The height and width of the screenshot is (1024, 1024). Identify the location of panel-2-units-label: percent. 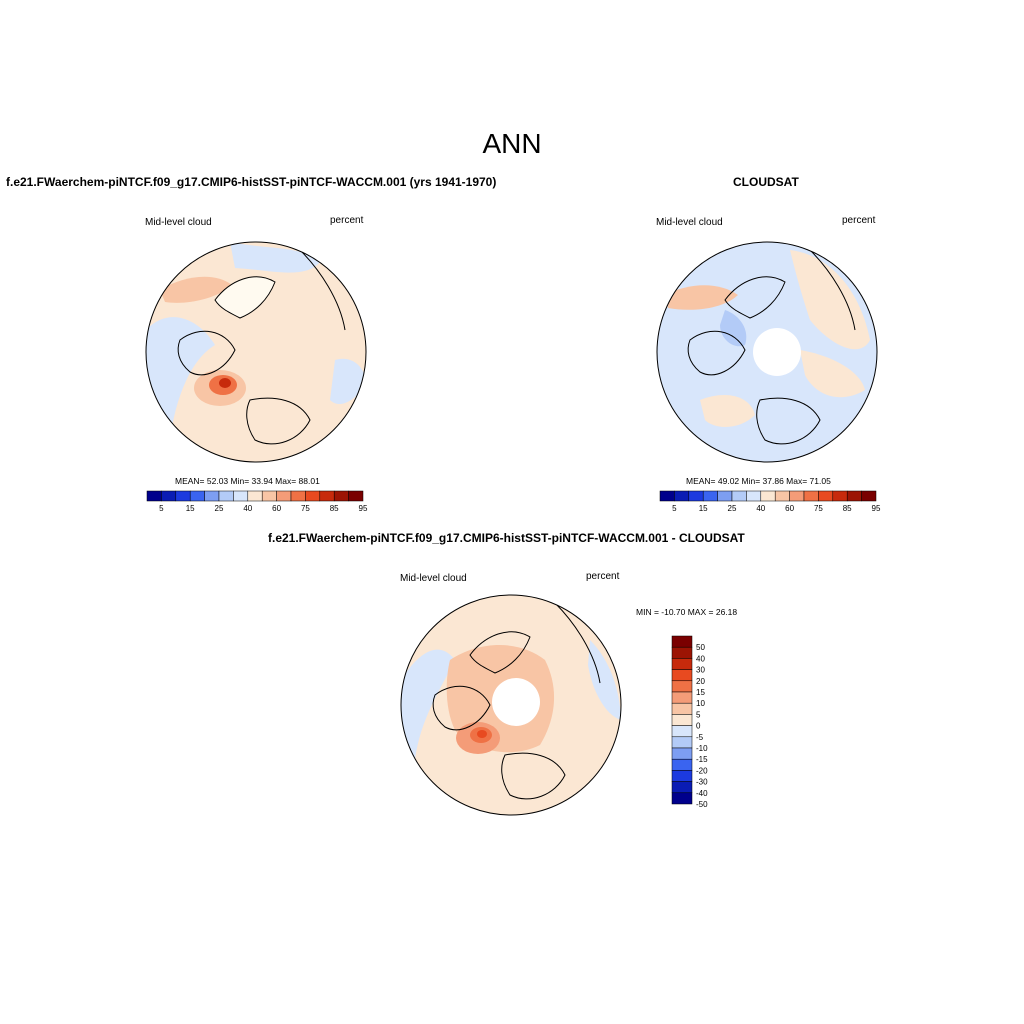
(859, 220).